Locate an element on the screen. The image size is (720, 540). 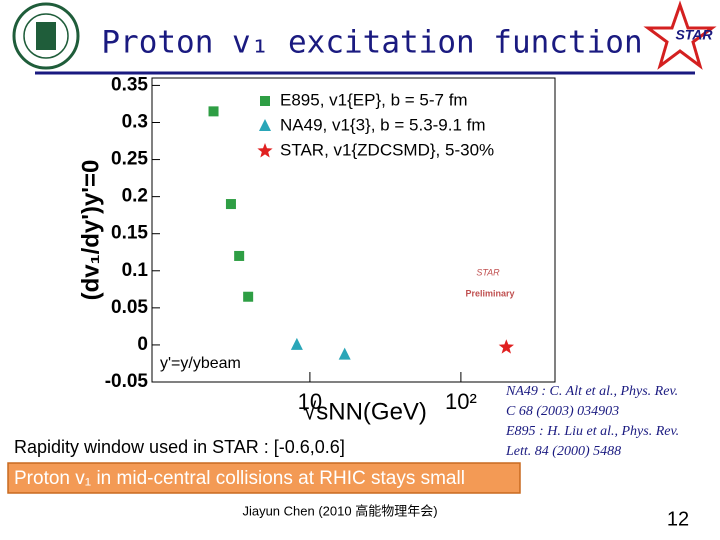
stamp: Preliminary is located at coordinates (489, 293).